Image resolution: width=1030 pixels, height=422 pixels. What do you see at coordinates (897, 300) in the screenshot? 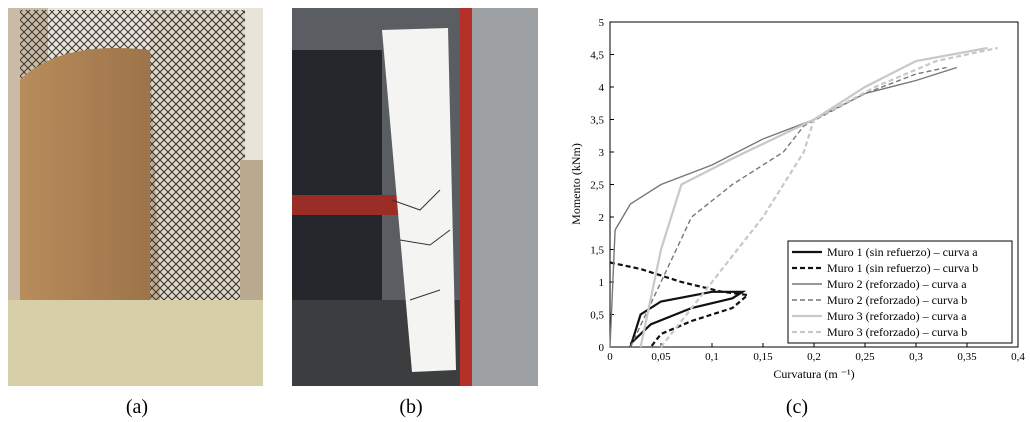
I see `legend-label: Muro 2 (reforzado) – curva b` at bounding box center [897, 300].